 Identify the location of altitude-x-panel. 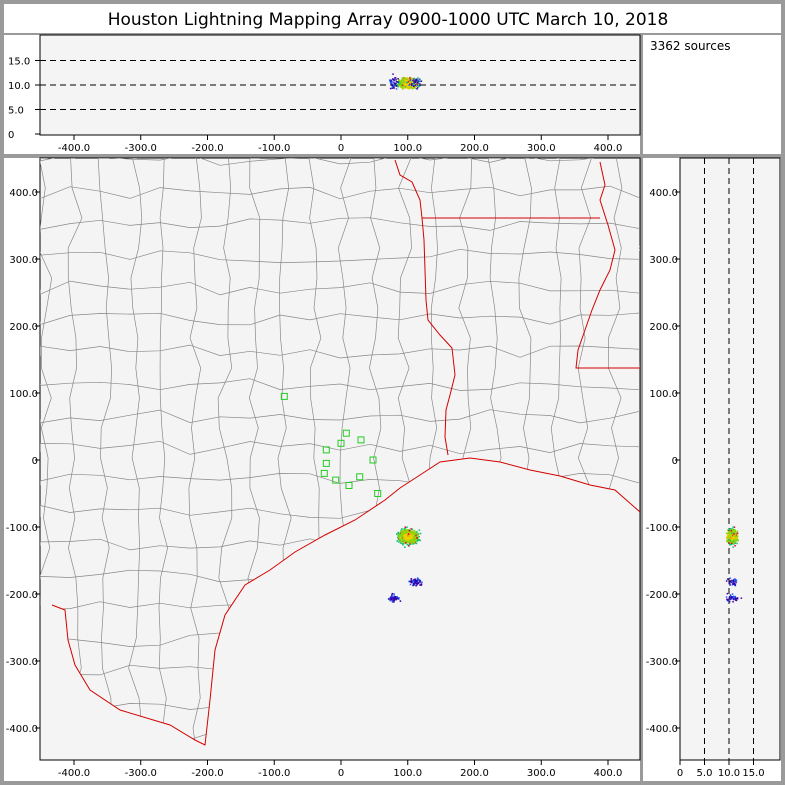
(322, 94).